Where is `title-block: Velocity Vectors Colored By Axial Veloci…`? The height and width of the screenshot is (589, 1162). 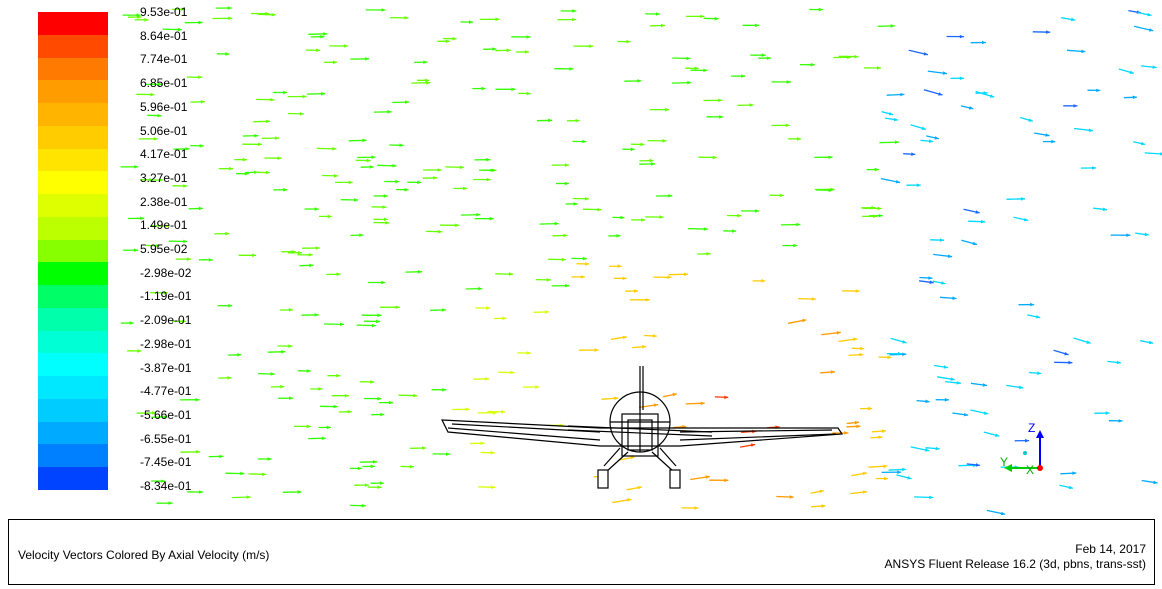
title-block: Velocity Vectors Colored By Axial Veloci… is located at coordinates (581, 552).